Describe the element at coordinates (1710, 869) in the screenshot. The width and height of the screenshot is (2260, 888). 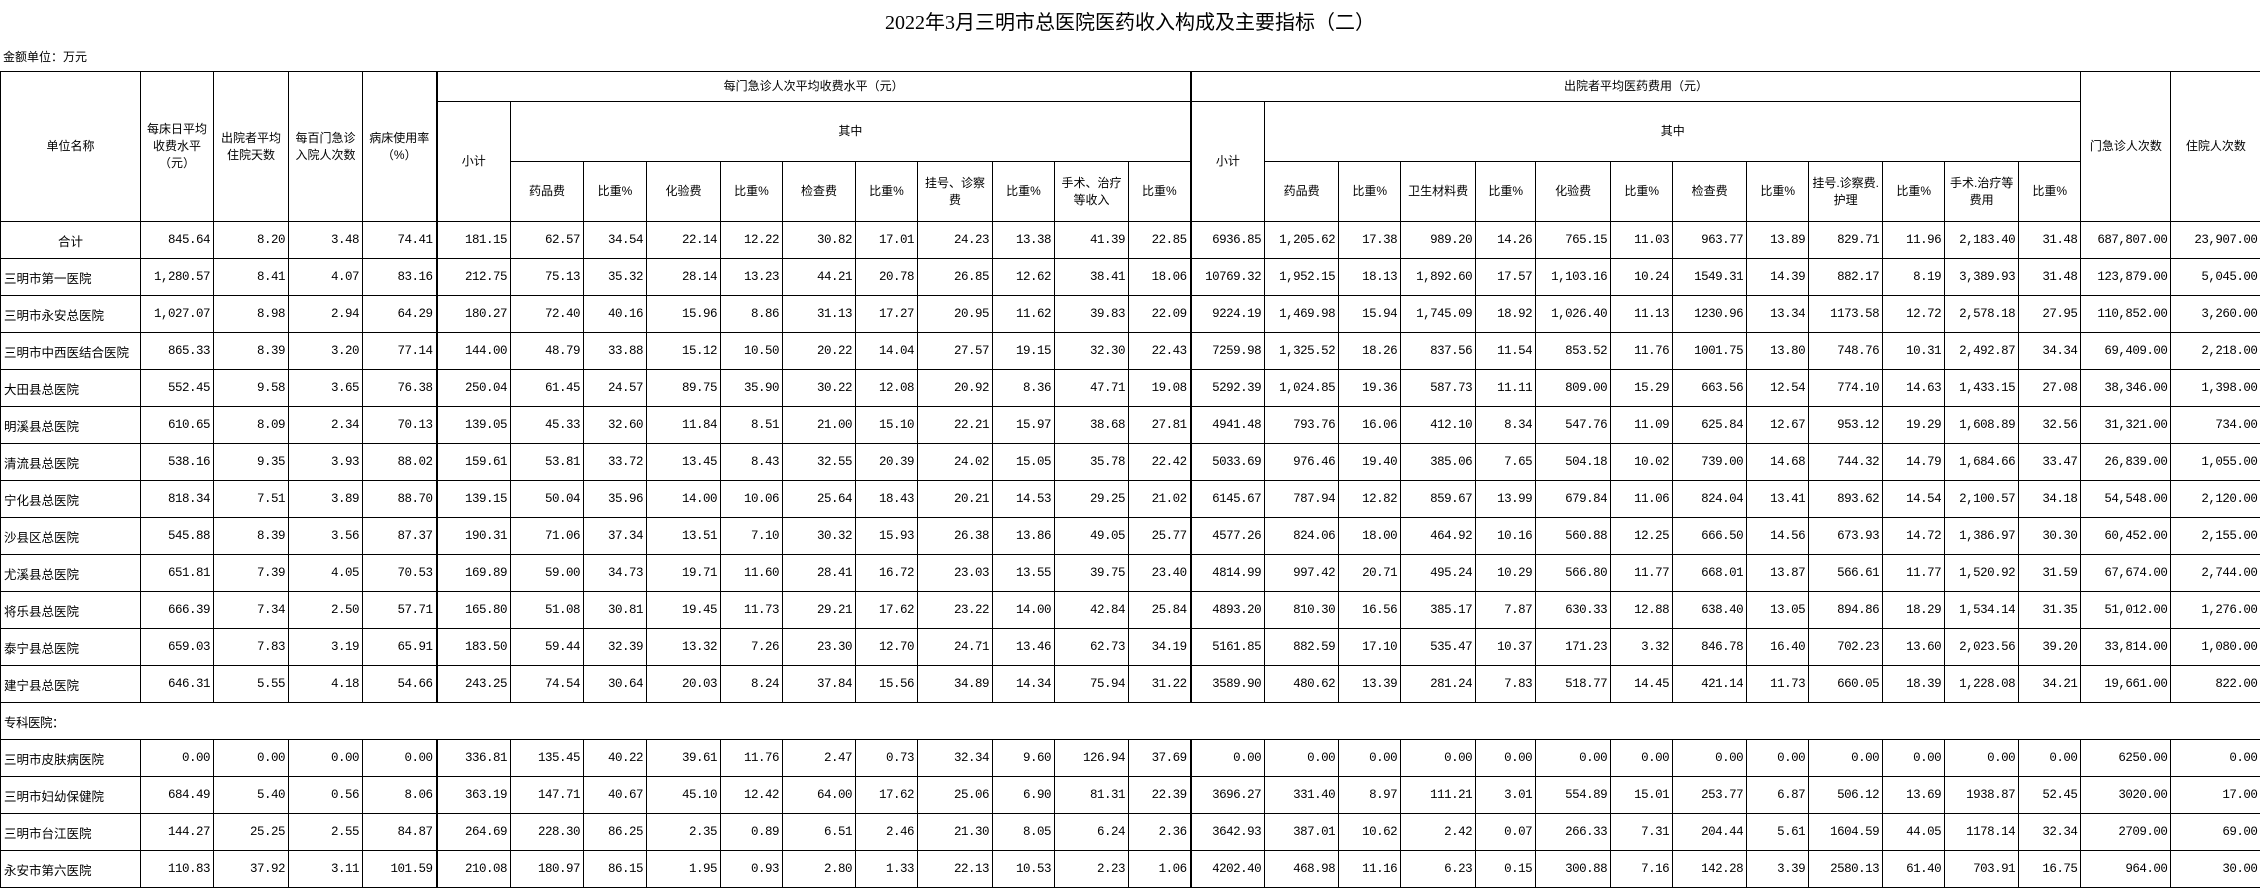
I see `value-cell: 142.28` at that location.